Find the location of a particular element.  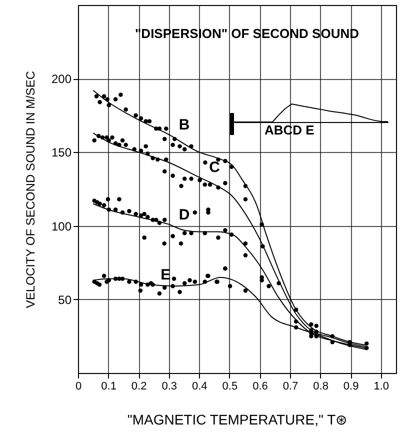

y-axis-title: VELOCITY OF SECOND SOUND IN M/SEC is located at coordinates (30, 189).